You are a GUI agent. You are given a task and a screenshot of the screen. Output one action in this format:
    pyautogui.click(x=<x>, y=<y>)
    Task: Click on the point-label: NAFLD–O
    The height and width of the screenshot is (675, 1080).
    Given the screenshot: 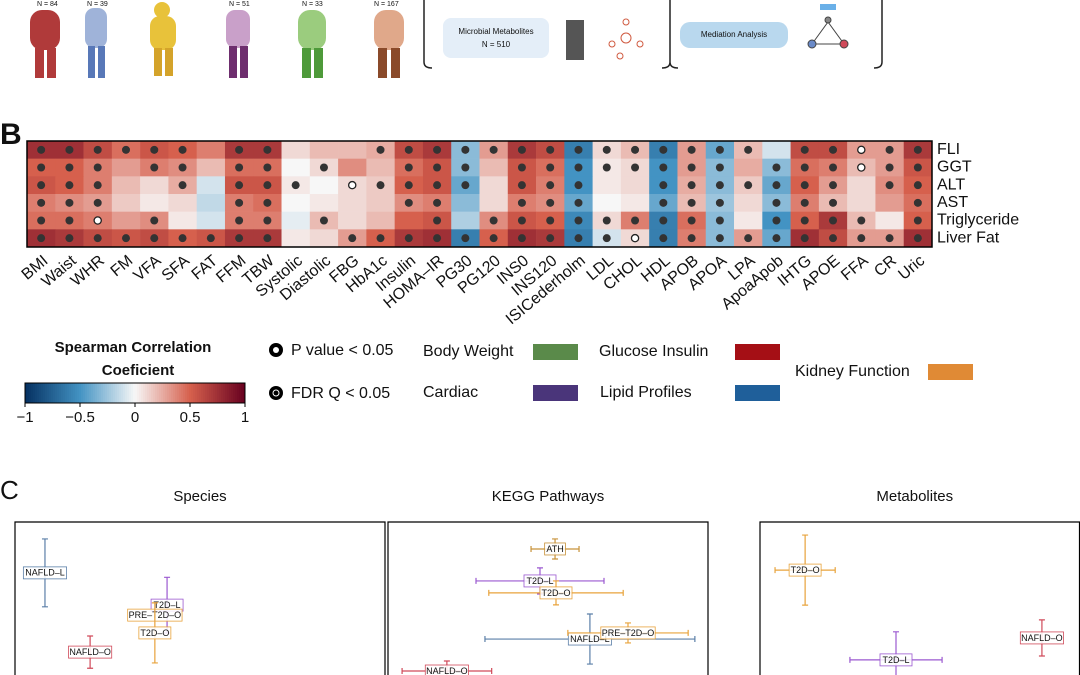 What is the action you would take?
    pyautogui.click(x=1042, y=638)
    